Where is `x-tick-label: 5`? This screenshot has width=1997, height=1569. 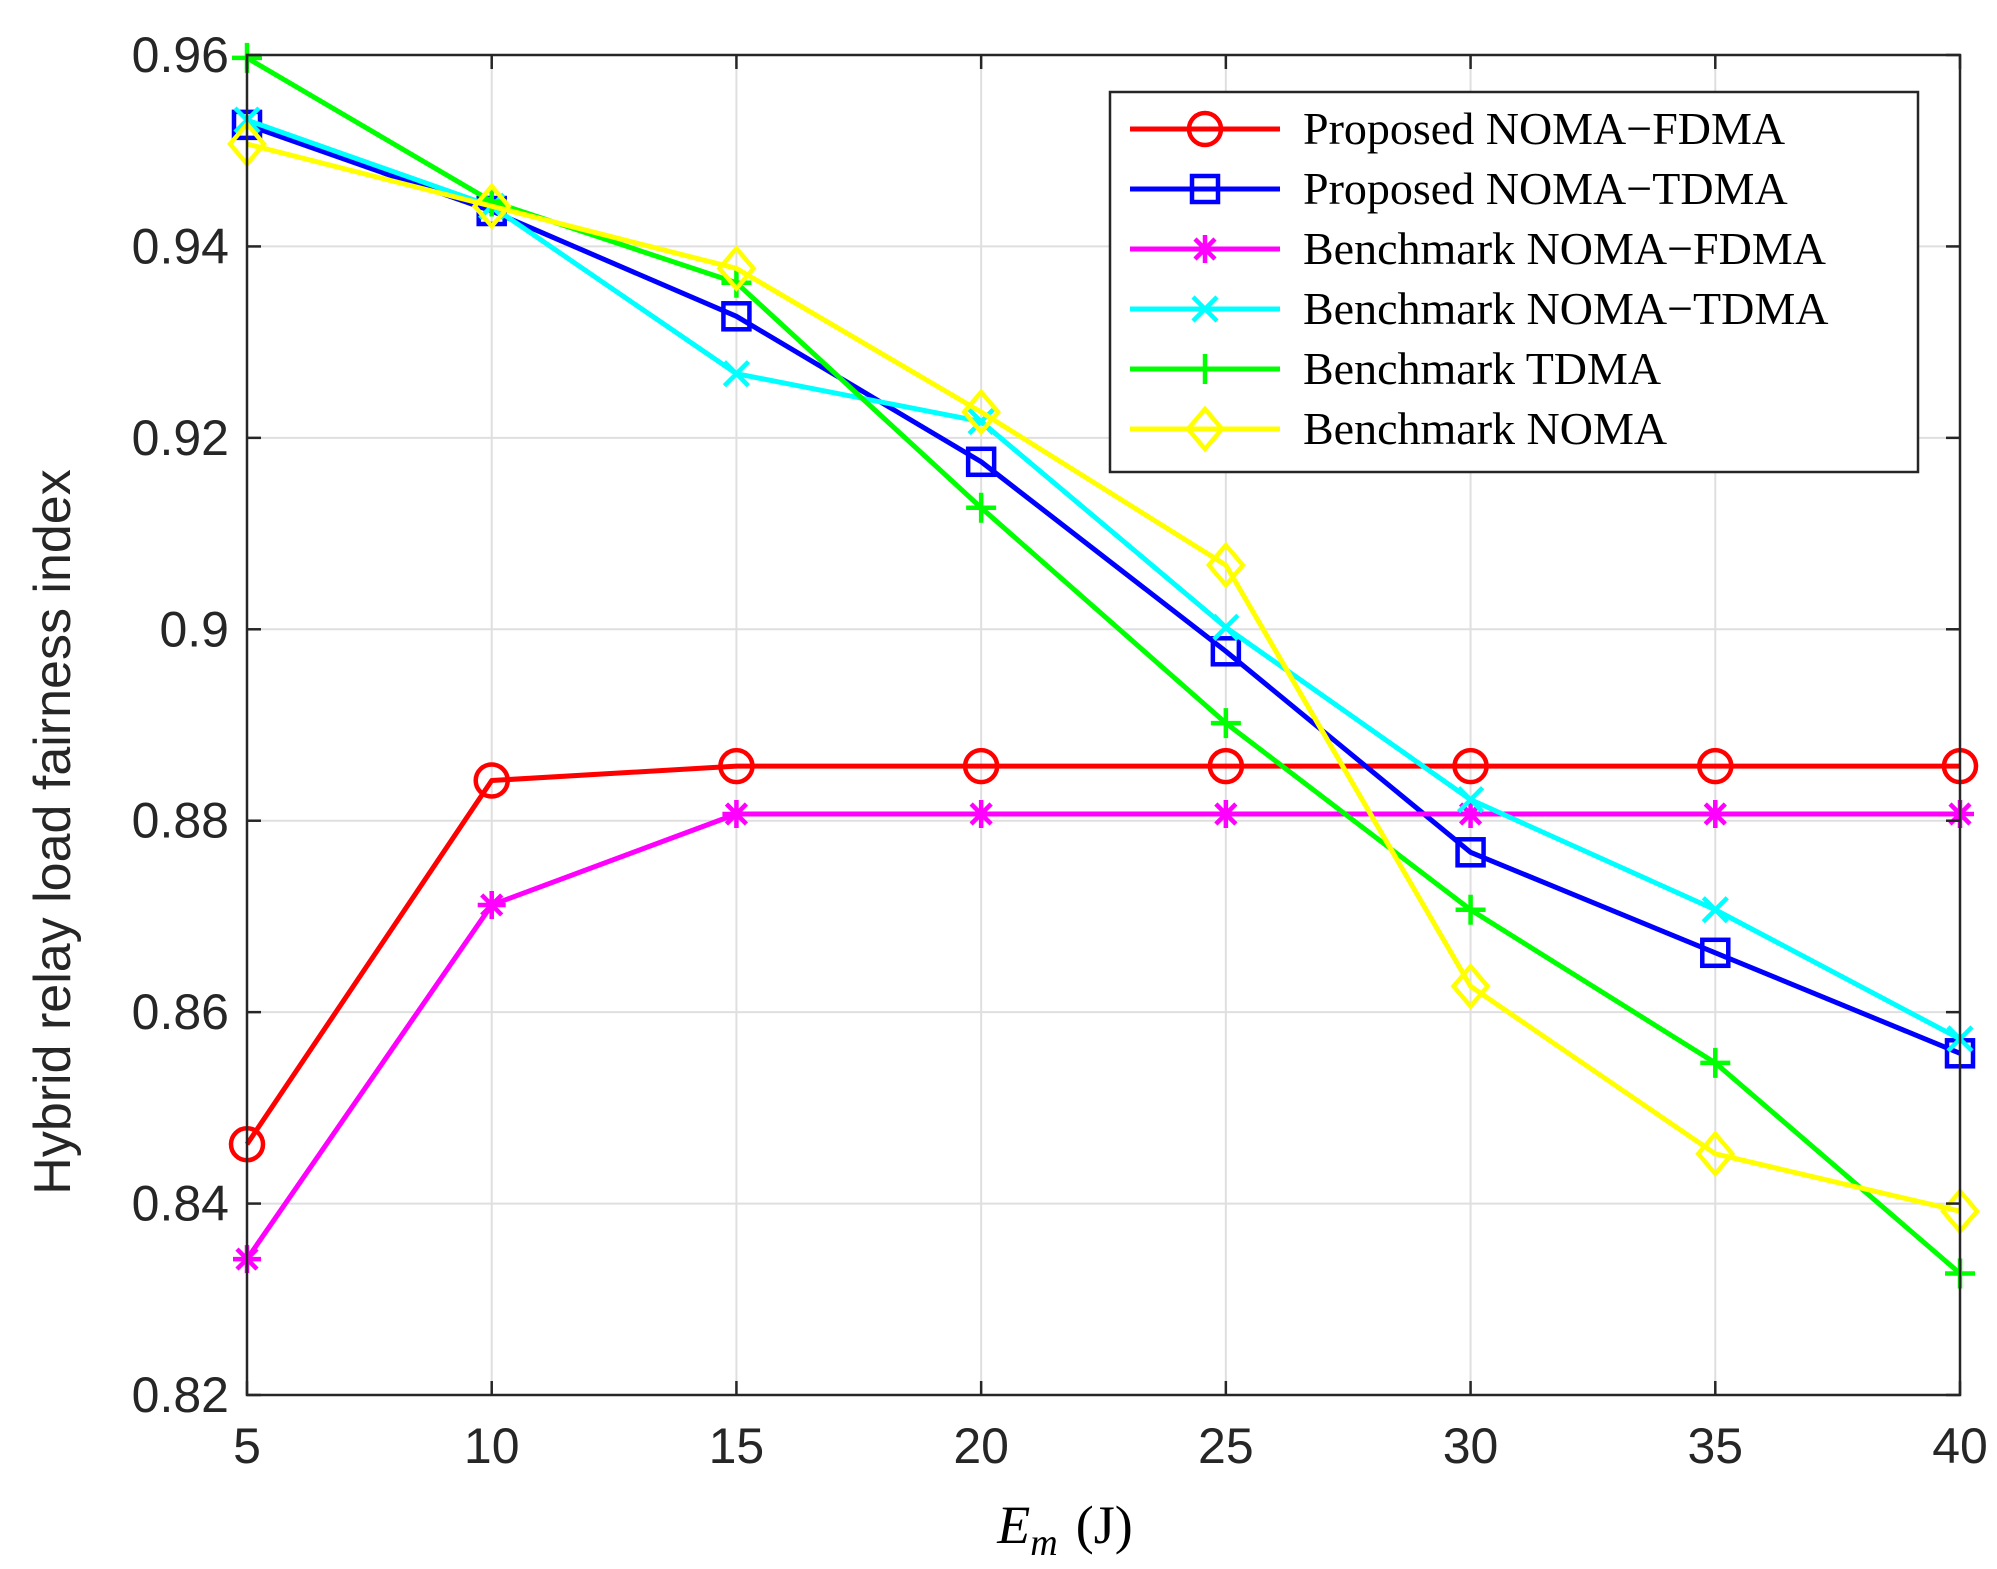 x-tick-label: 5 is located at coordinates (247, 1446).